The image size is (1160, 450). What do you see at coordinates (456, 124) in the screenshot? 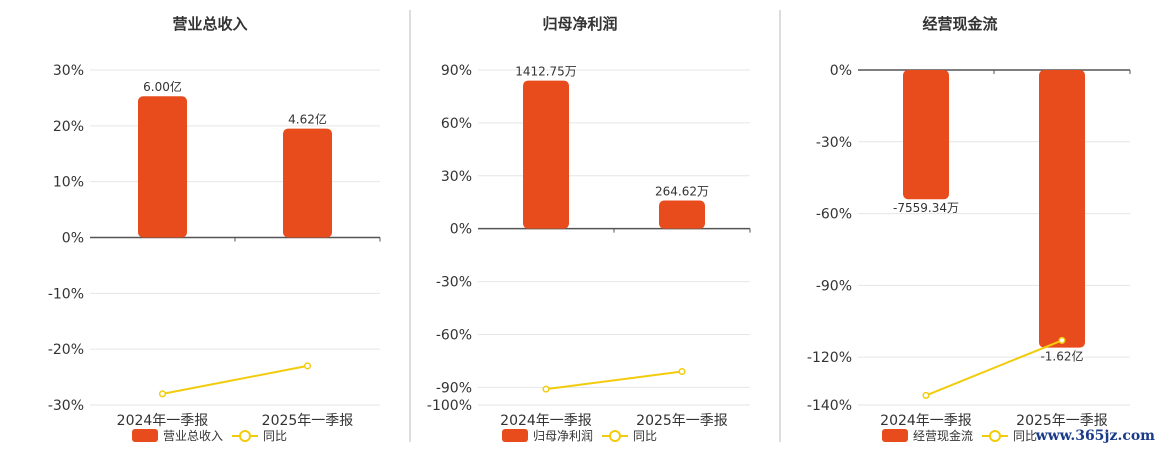
I see `y-tick-label: 60%` at bounding box center [456, 124].